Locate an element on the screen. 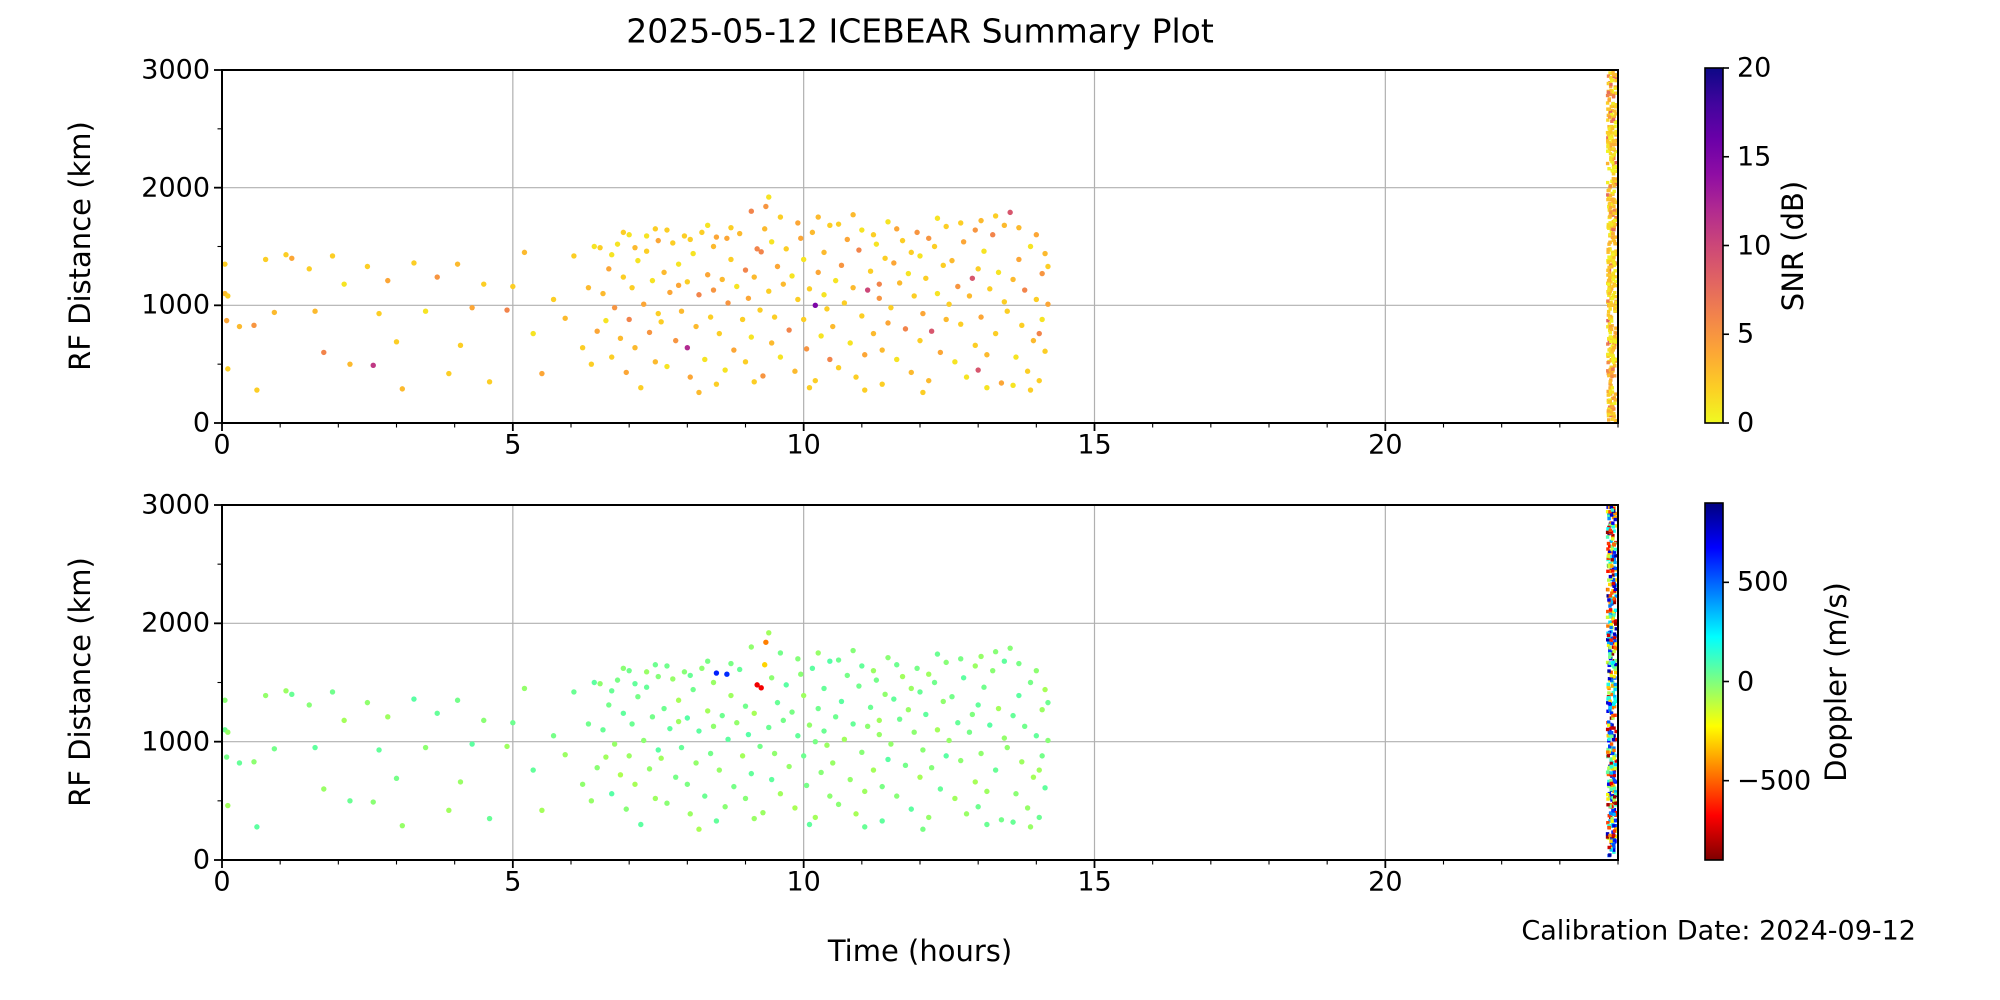 The image size is (2000, 1000). y-tick-label: 3000 is located at coordinates (175, 70).